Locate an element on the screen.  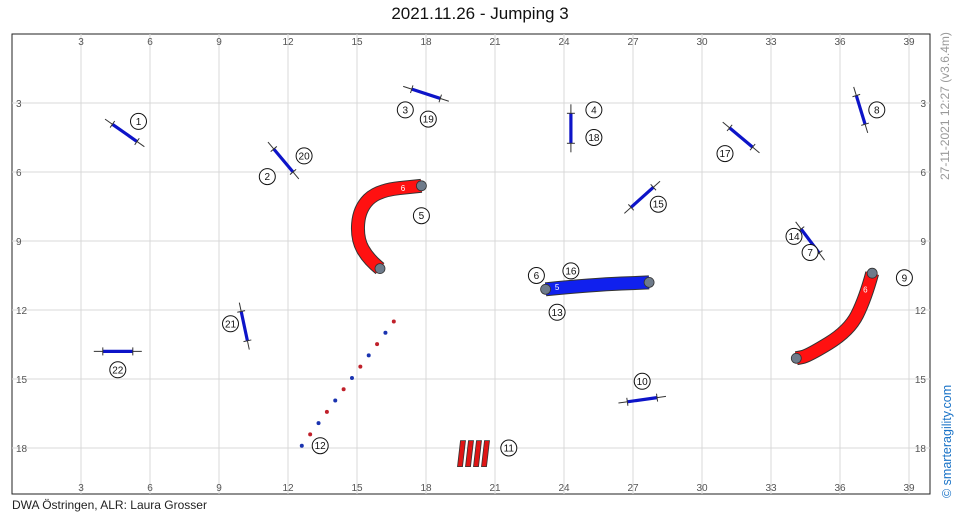
y-tick-label-left: 6 is located at coordinates (19, 173).